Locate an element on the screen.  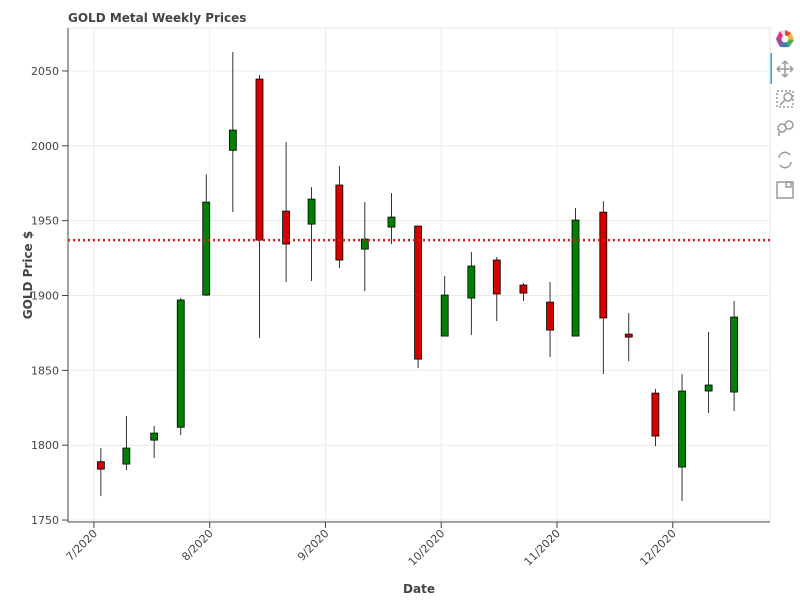
save-tool is located at coordinates (785, 190).